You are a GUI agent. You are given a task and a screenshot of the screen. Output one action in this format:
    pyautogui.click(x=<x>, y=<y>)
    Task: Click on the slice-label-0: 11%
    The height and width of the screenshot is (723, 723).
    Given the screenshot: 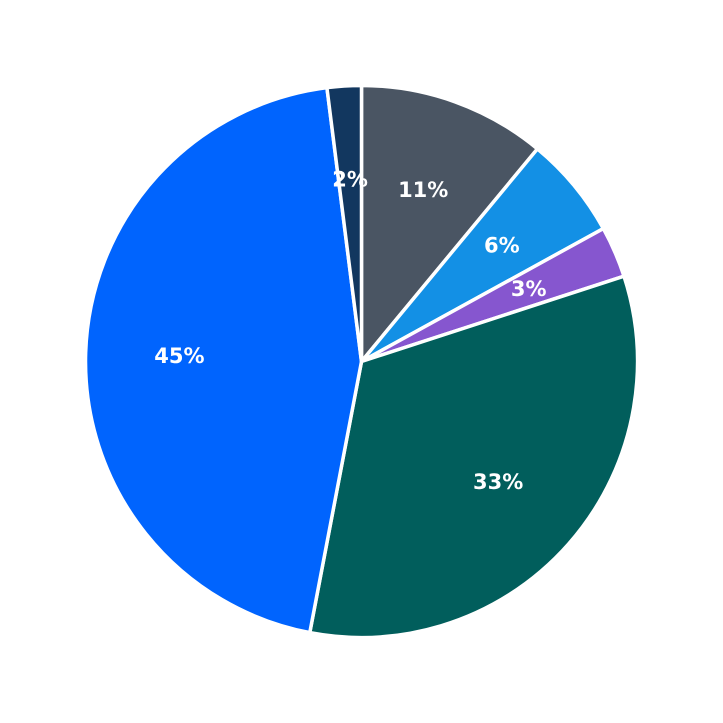 What is the action you would take?
    pyautogui.click(x=423, y=190)
    